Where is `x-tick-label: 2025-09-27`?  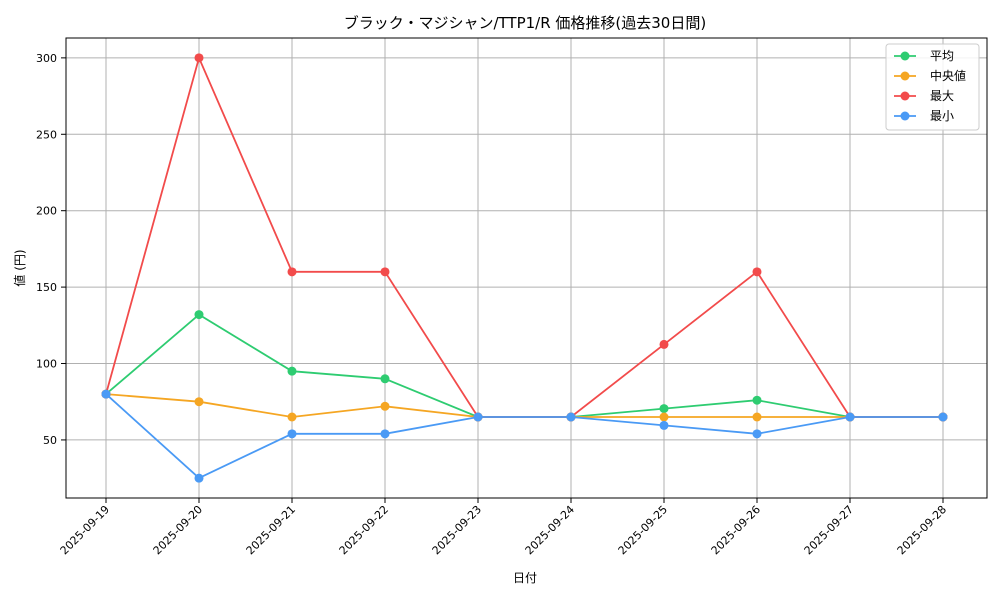 x-tick-label: 2025-09-27 is located at coordinates (829, 530).